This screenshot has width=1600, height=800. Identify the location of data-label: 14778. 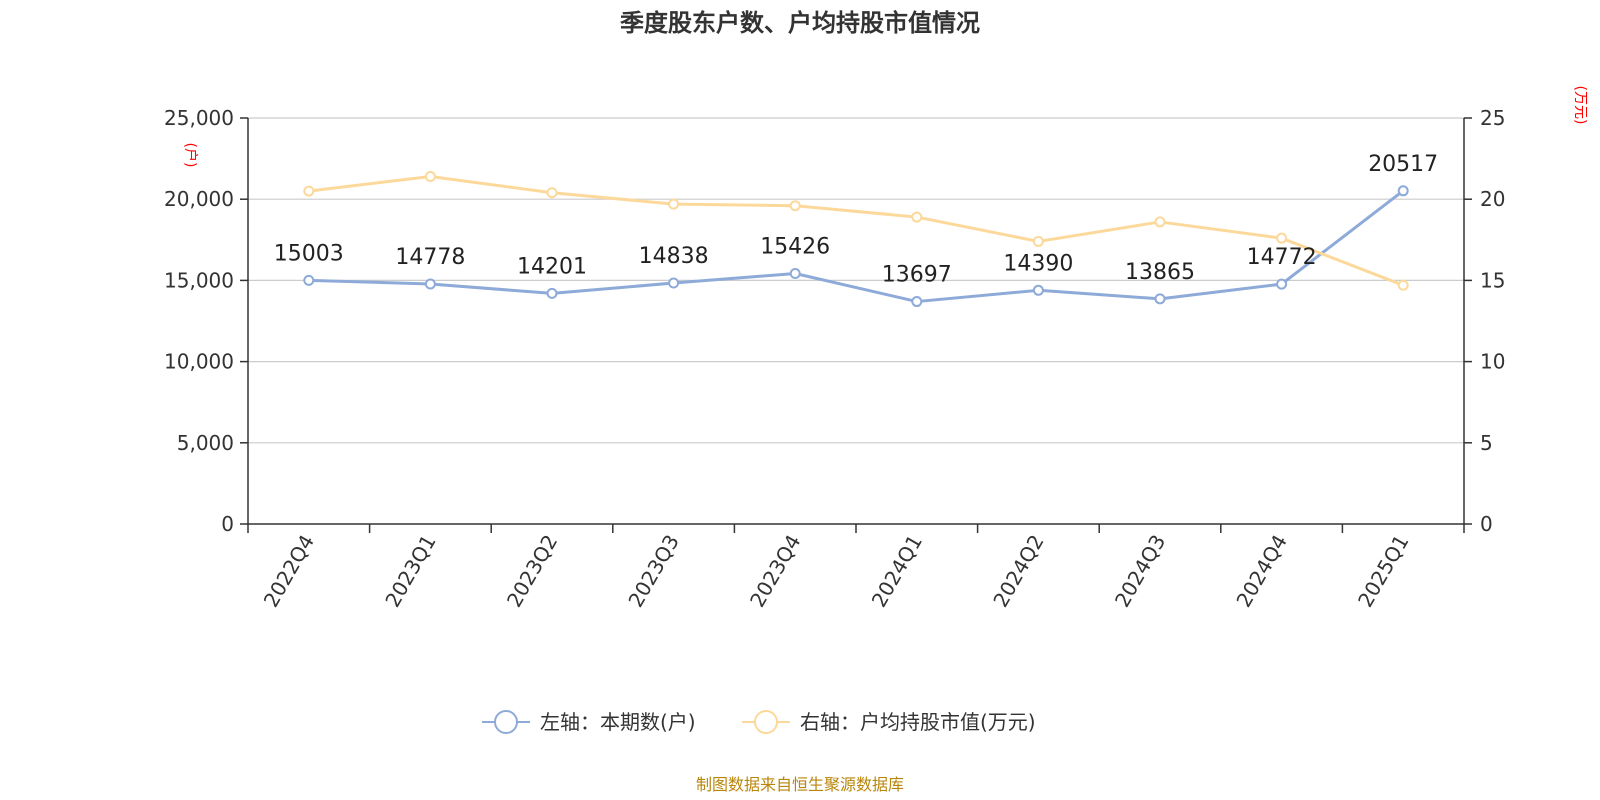
(430, 257).